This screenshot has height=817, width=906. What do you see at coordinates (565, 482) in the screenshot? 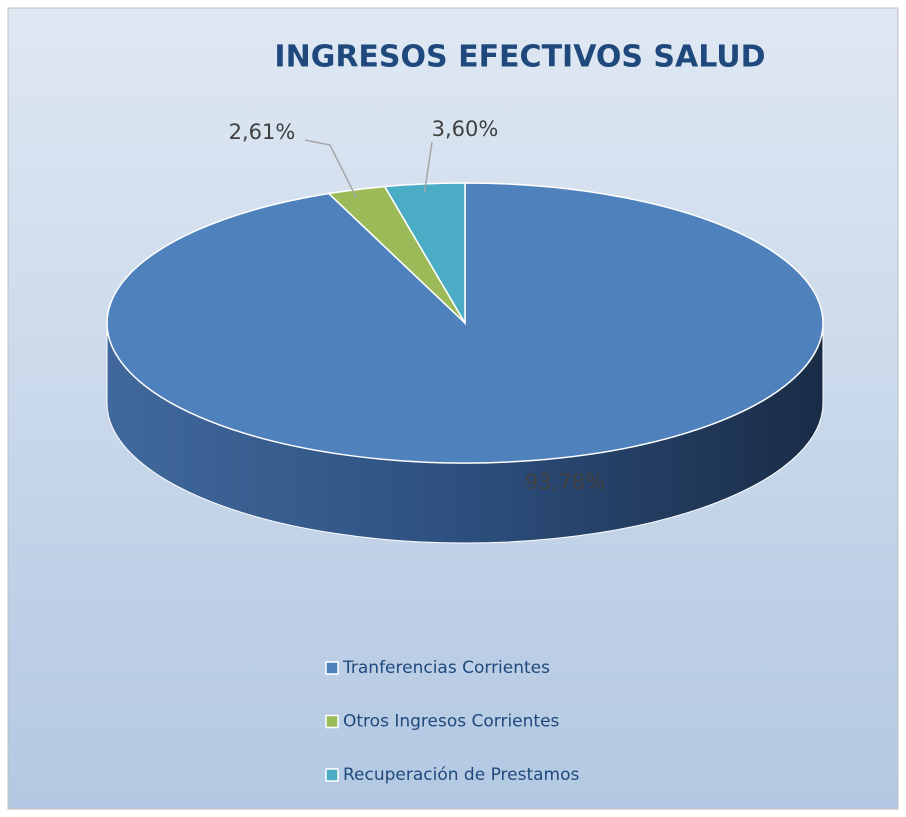
I see `data-label: 93,78%` at bounding box center [565, 482].